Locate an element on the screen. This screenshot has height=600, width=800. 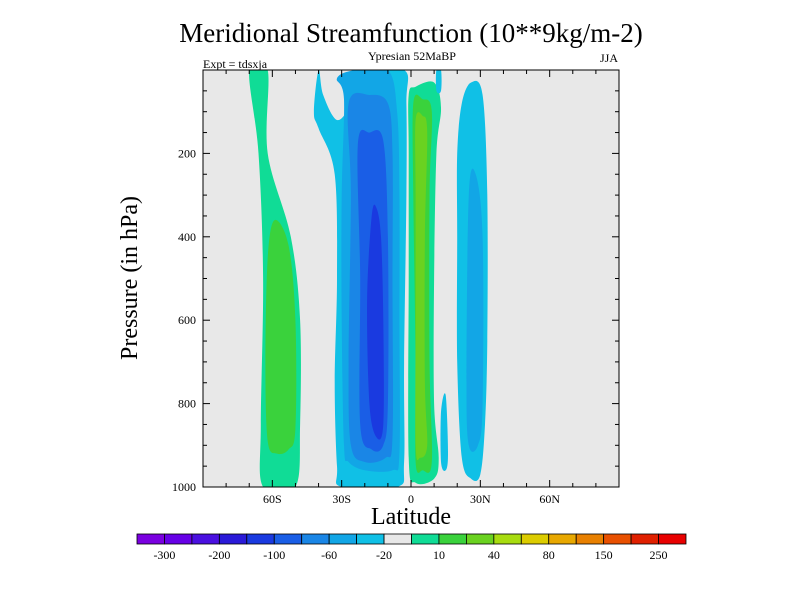
colorbar-label: 80 is located at coordinates (549, 555).